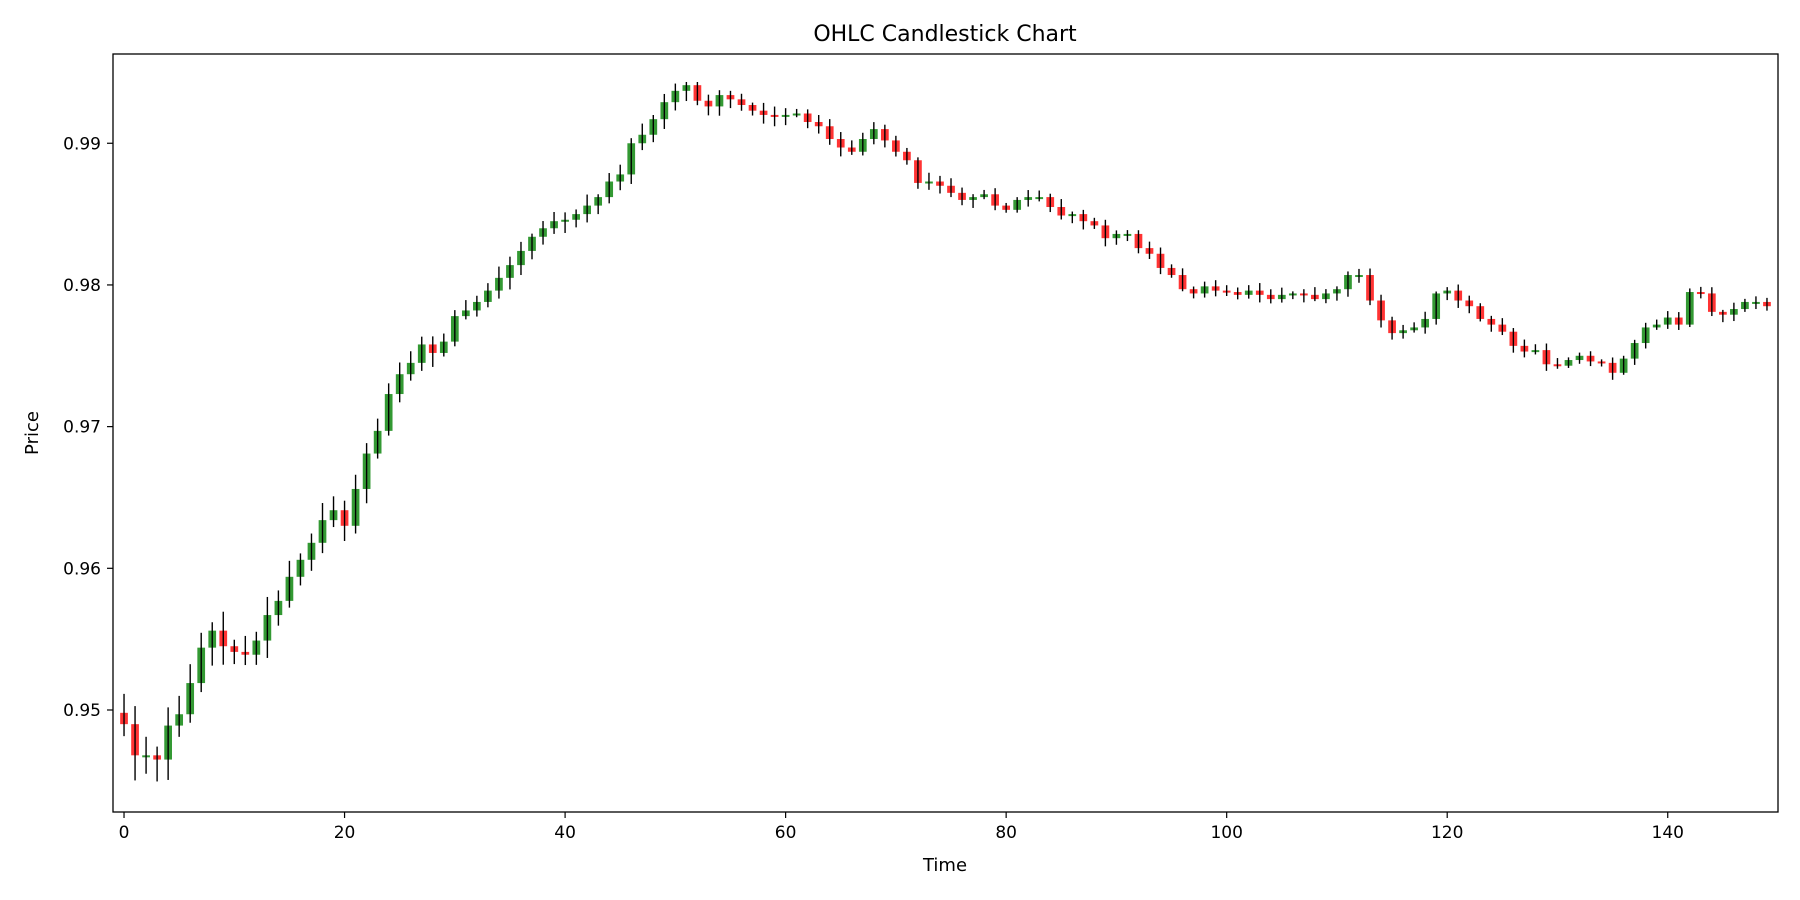 Image resolution: width=1800 pixels, height=900 pixels. What do you see at coordinates (82, 428) in the screenshot?
I see `y-tick-label: 0.97` at bounding box center [82, 428].